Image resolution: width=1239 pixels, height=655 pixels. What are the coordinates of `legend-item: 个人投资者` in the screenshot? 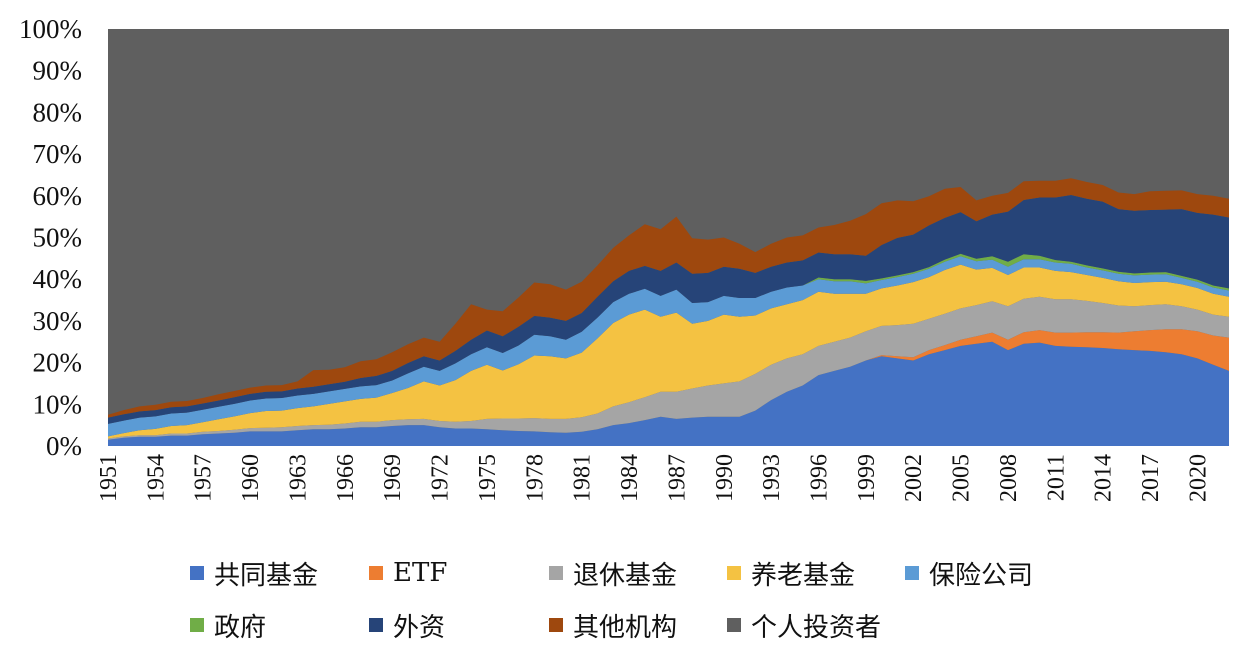 It's located at (804, 625).